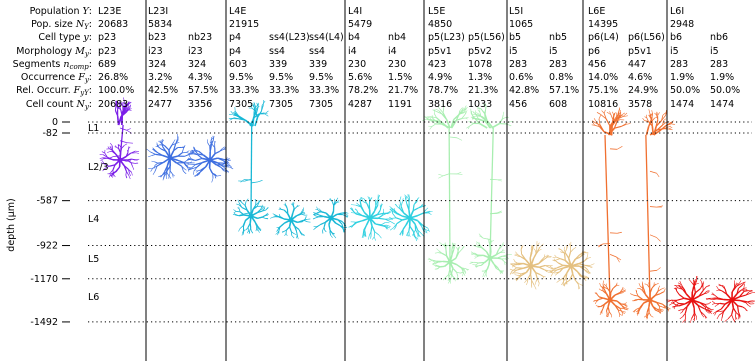 This screenshot has width=755, height=361. What do you see at coordinates (643, 90) in the screenshot?
I see `cell-rel-occurrence: 24.9%` at bounding box center [643, 90].